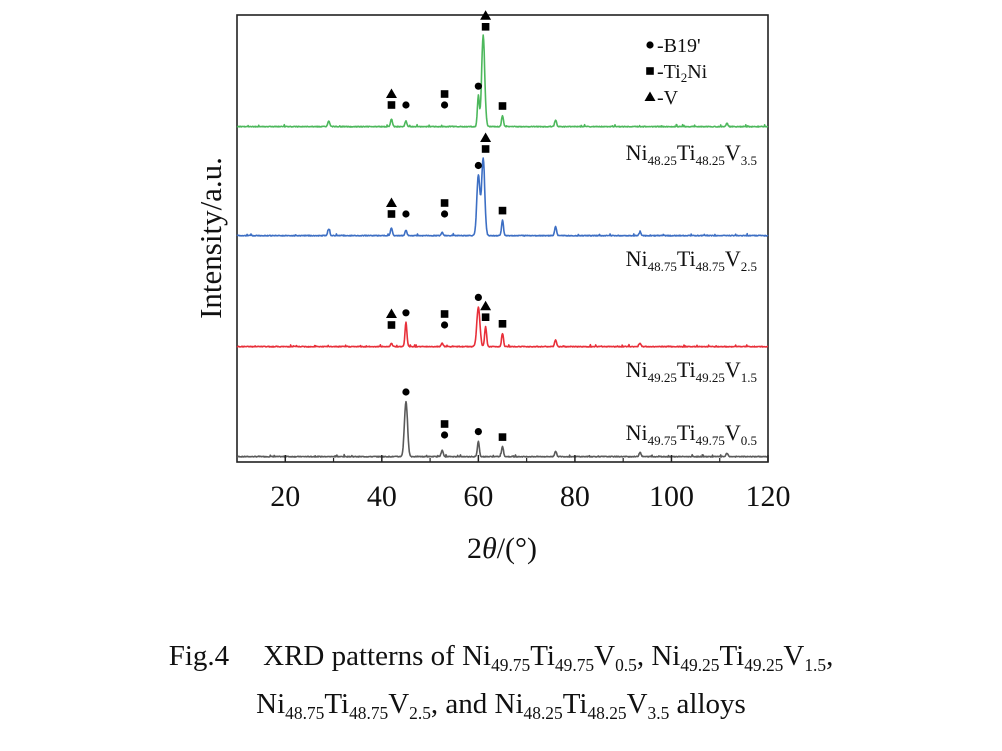 This screenshot has height=751, width=1002. Describe the element at coordinates (210, 238) in the screenshot. I see `y-axis-label: Intensity/a.u.` at that location.